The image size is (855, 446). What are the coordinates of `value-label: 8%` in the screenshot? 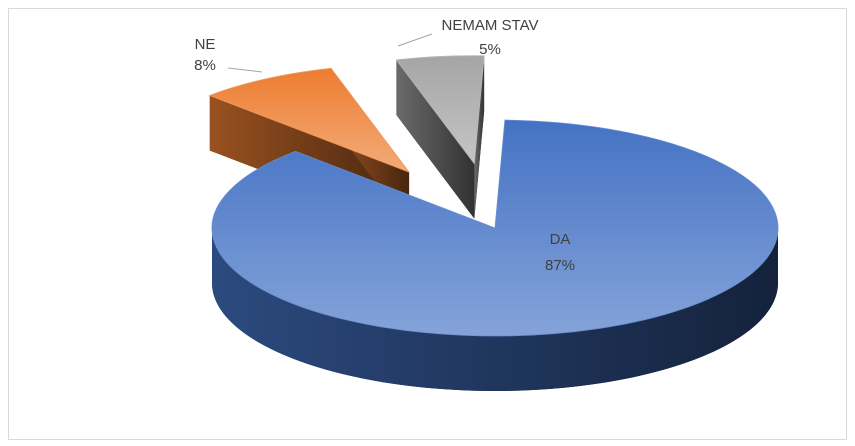 It's located at (205, 65).